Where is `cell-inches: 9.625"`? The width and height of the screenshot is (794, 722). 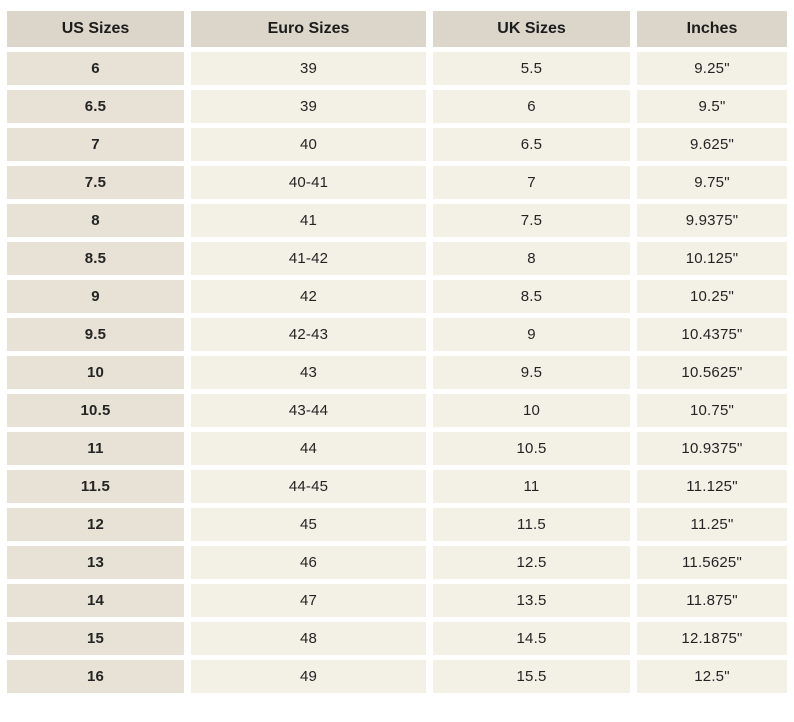
cell-inches: 9.625" is located at coordinates (712, 144).